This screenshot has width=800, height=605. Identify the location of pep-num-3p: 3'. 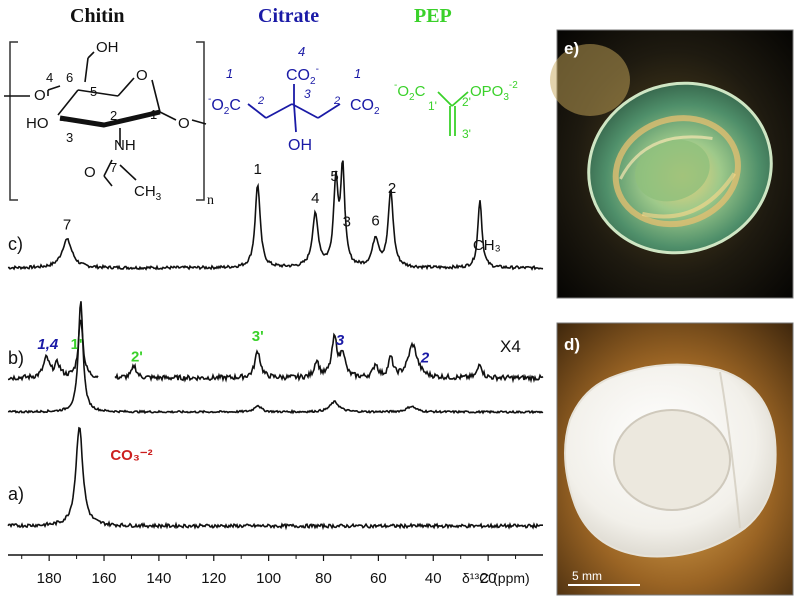
(466, 134).